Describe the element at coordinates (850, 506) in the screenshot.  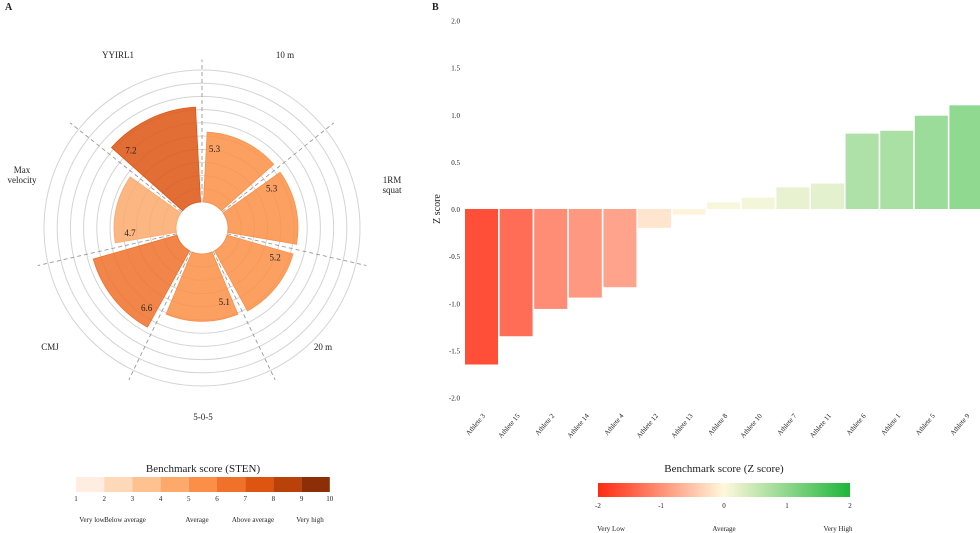
I see `legend-tick-z: 2` at that location.